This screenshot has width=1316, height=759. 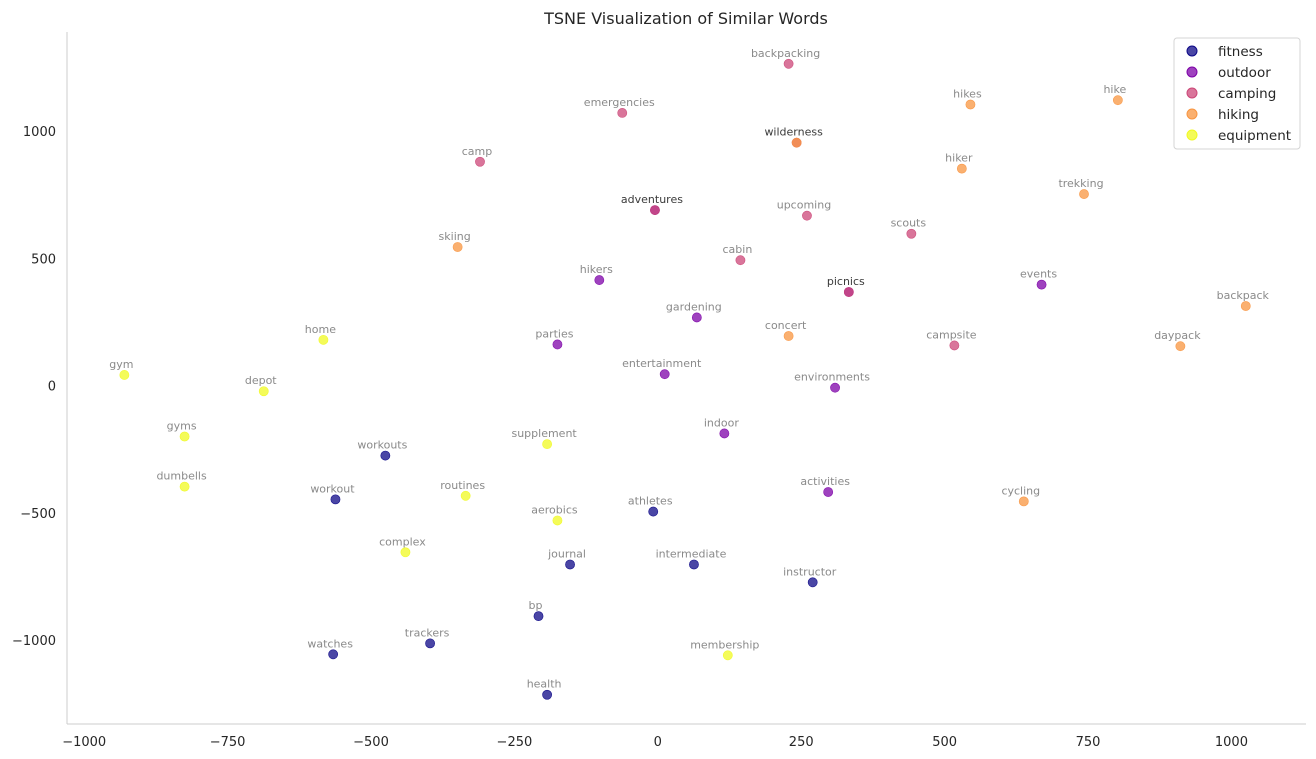 I want to click on x-tick-label: 750, so click(x=1088, y=742).